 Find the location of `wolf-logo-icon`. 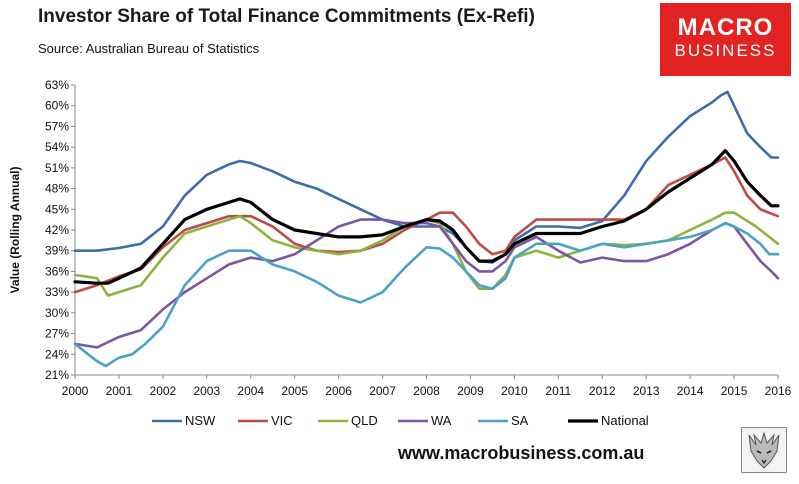

wolf-logo-icon is located at coordinates (764, 450).